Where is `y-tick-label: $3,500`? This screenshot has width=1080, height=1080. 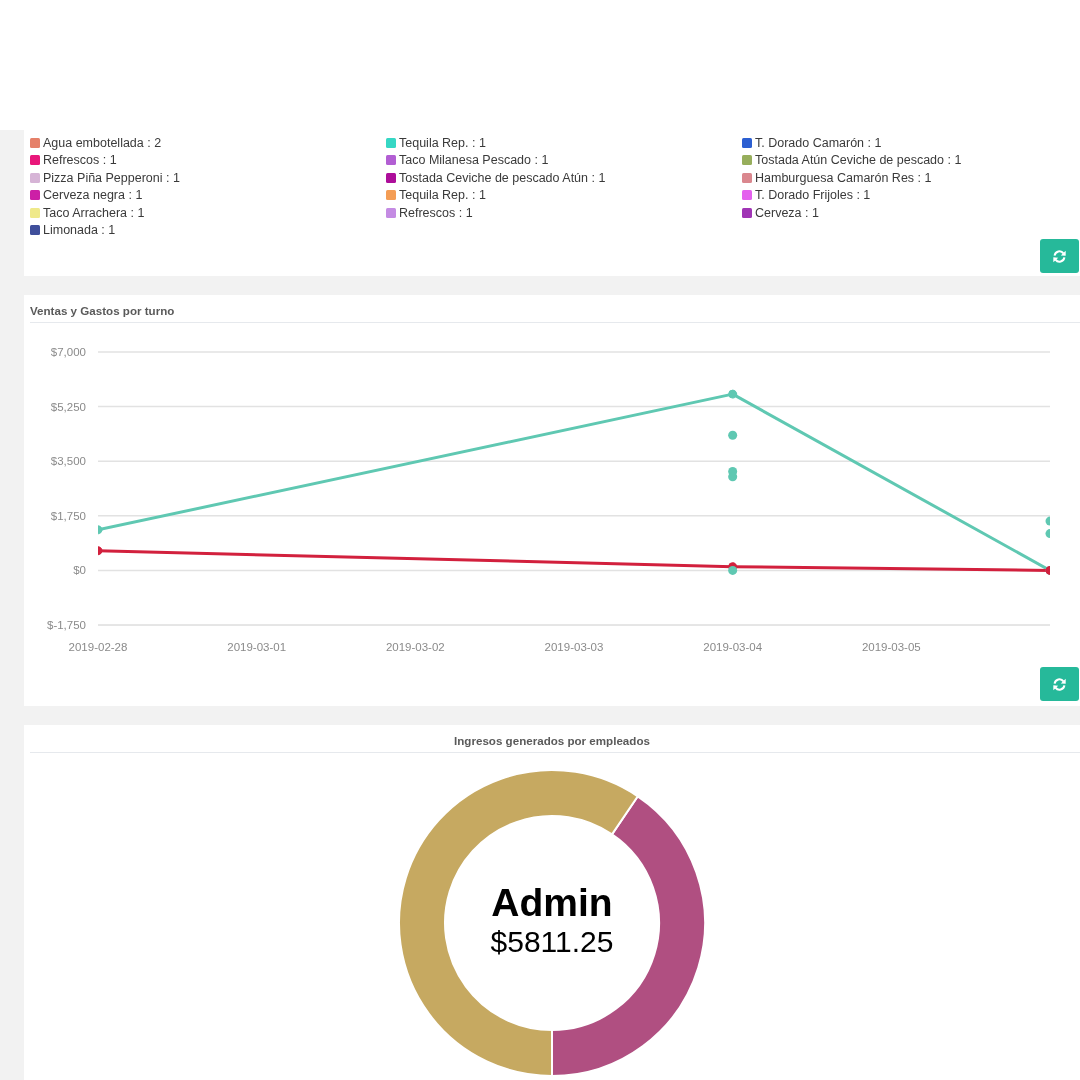
y-tick-label: $3,500 is located at coordinates (68, 461).